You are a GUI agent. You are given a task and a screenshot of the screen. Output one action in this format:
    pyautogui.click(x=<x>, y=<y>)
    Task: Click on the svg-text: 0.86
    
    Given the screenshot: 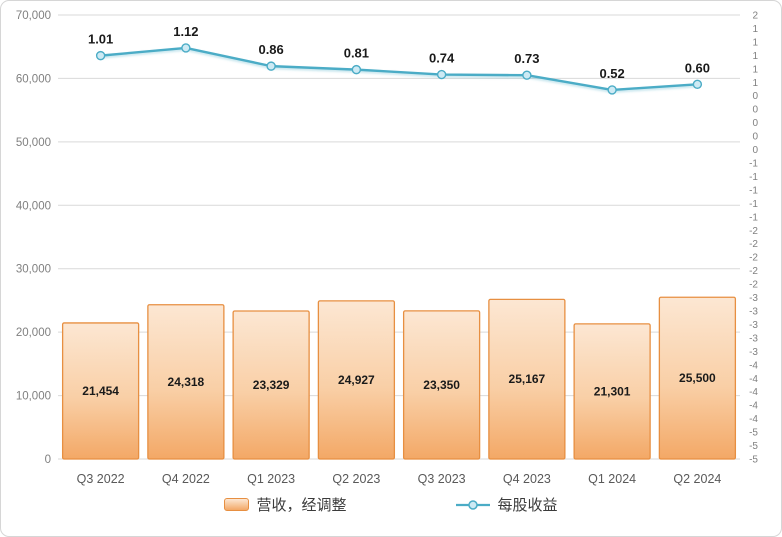 What is the action you would take?
    pyautogui.click(x=270, y=49)
    